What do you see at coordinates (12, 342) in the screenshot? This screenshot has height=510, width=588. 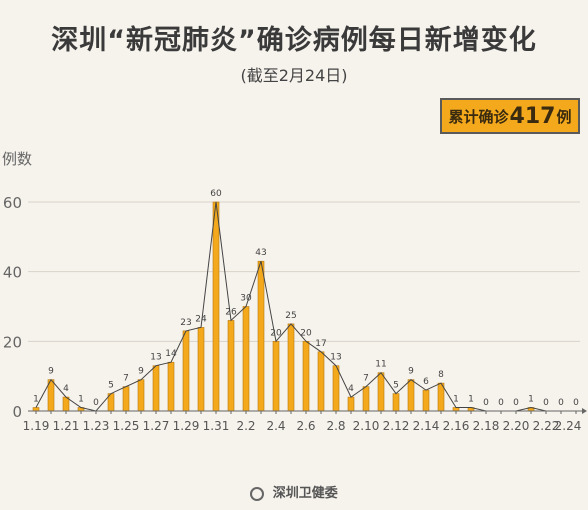 I see `y-tick-label: 20` at bounding box center [12, 342].